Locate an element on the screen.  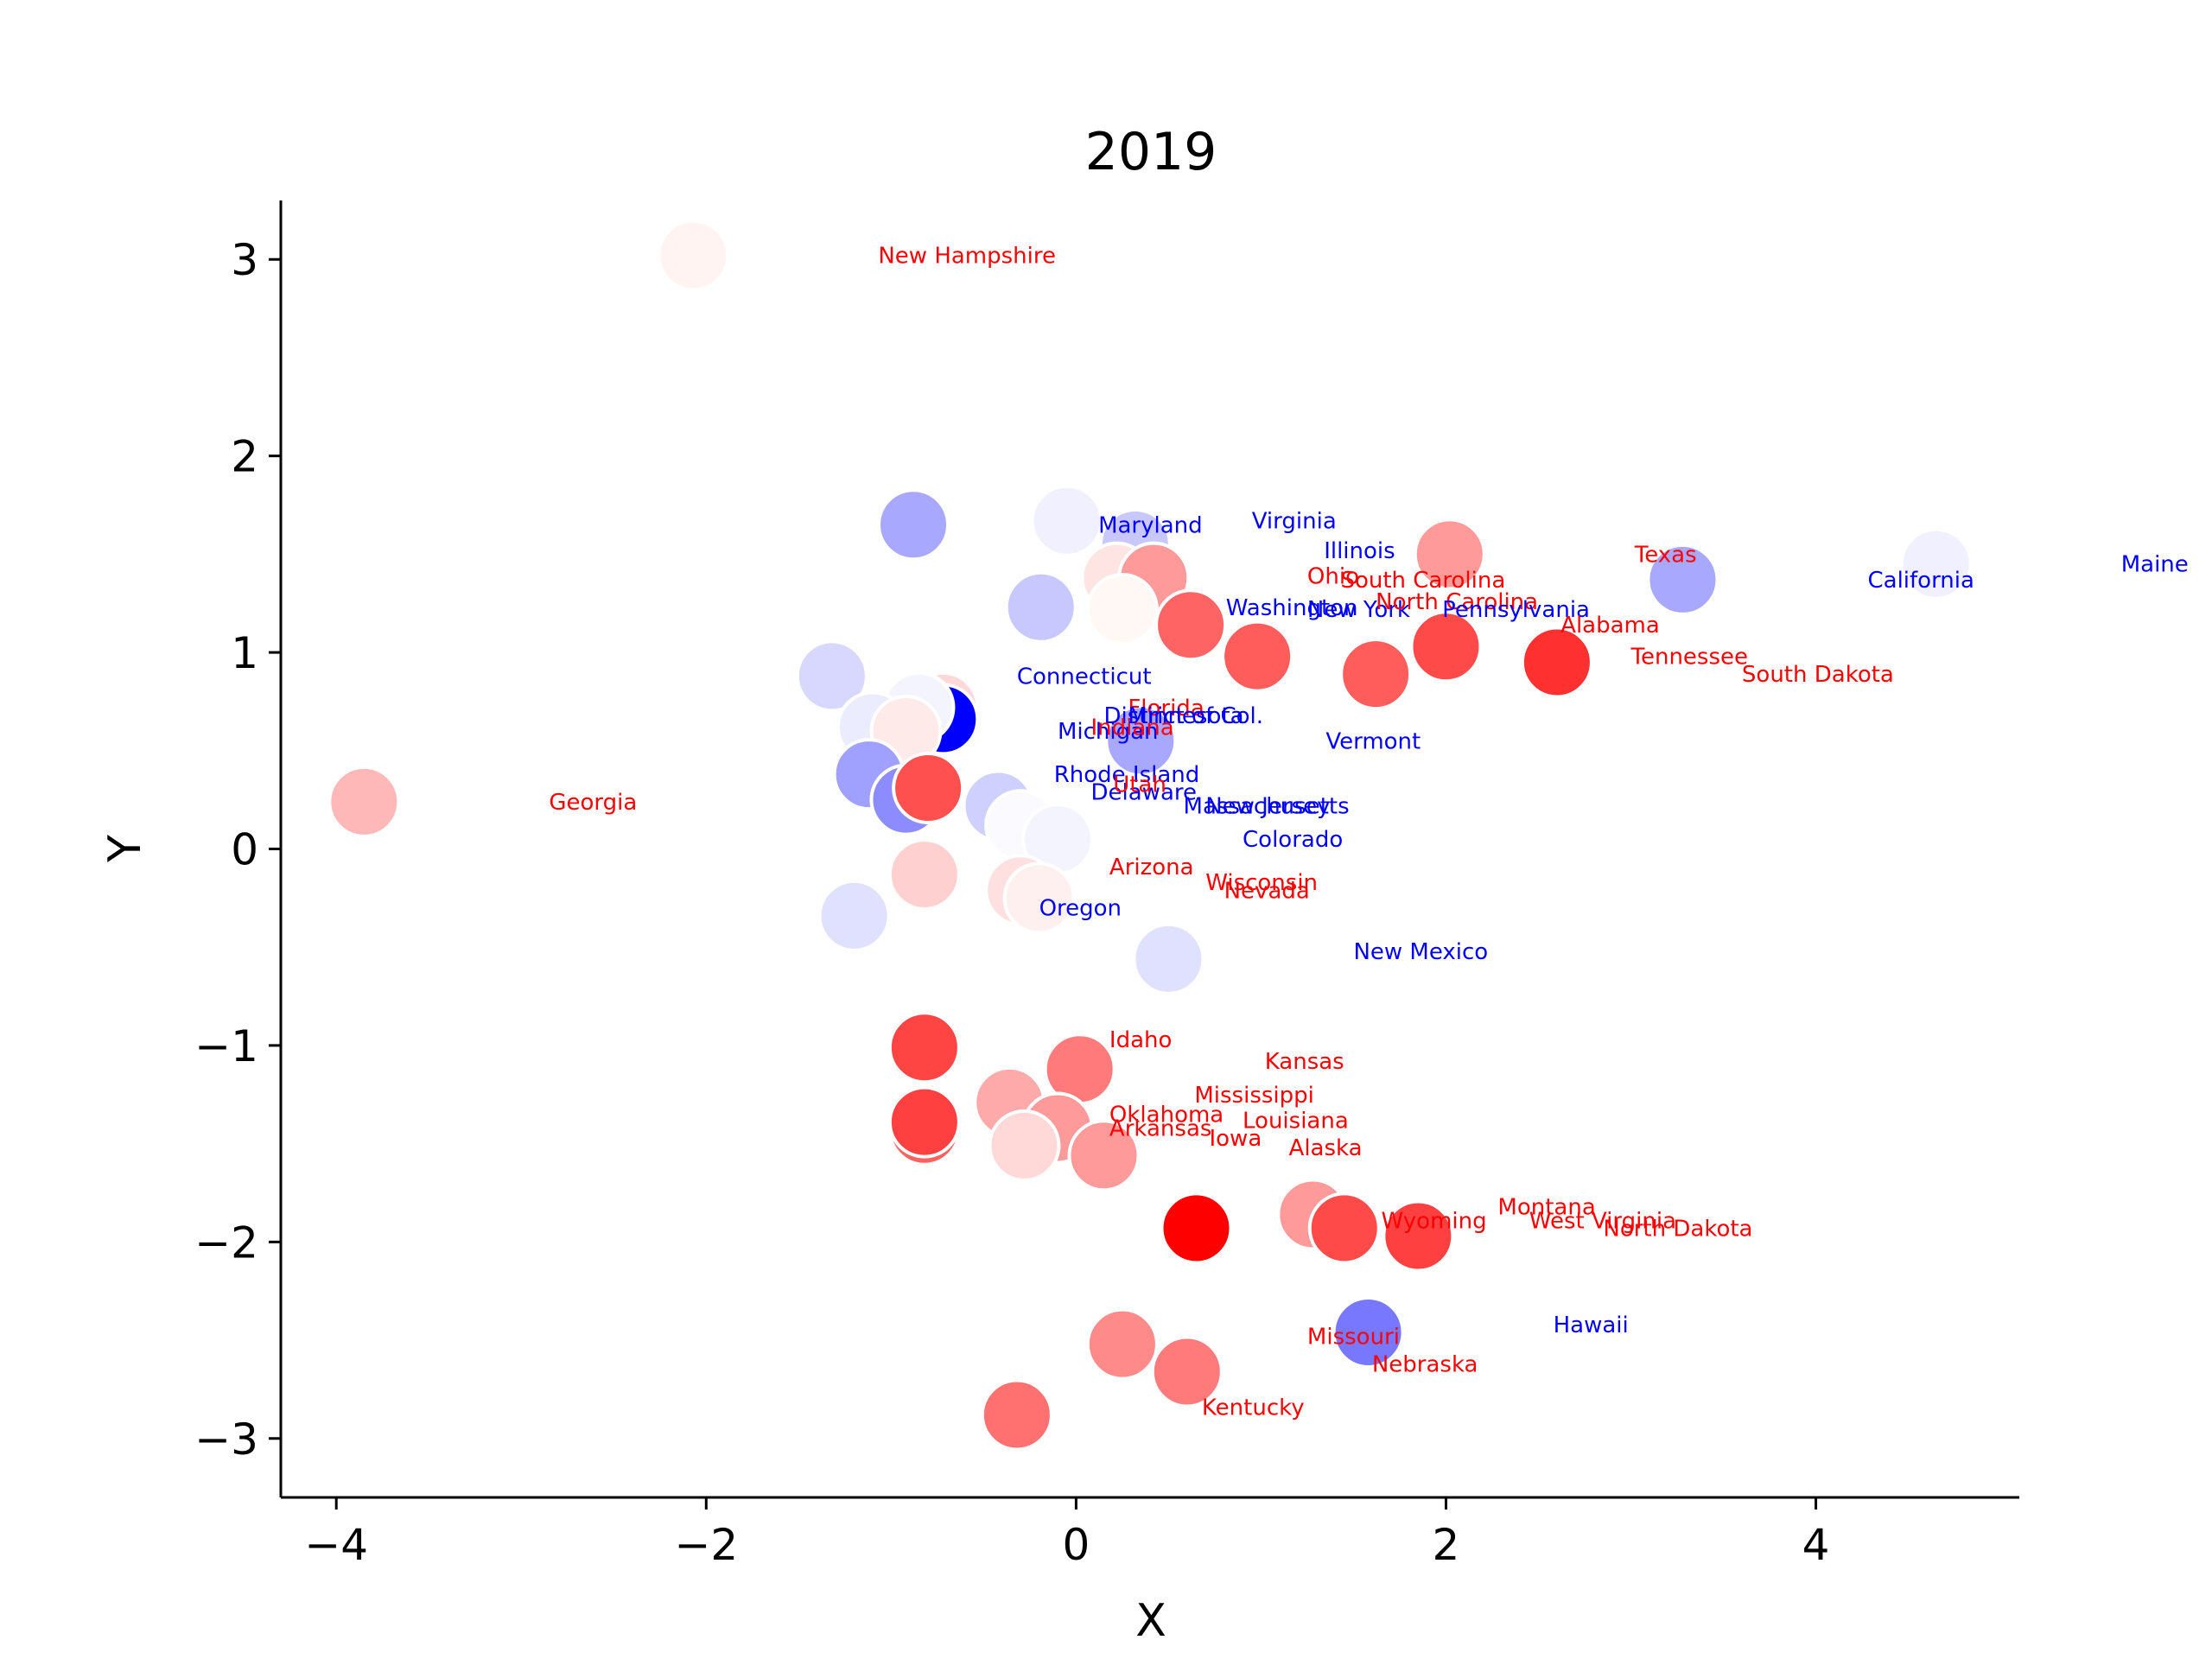
label-texas: Texas is located at coordinates (1665, 555).